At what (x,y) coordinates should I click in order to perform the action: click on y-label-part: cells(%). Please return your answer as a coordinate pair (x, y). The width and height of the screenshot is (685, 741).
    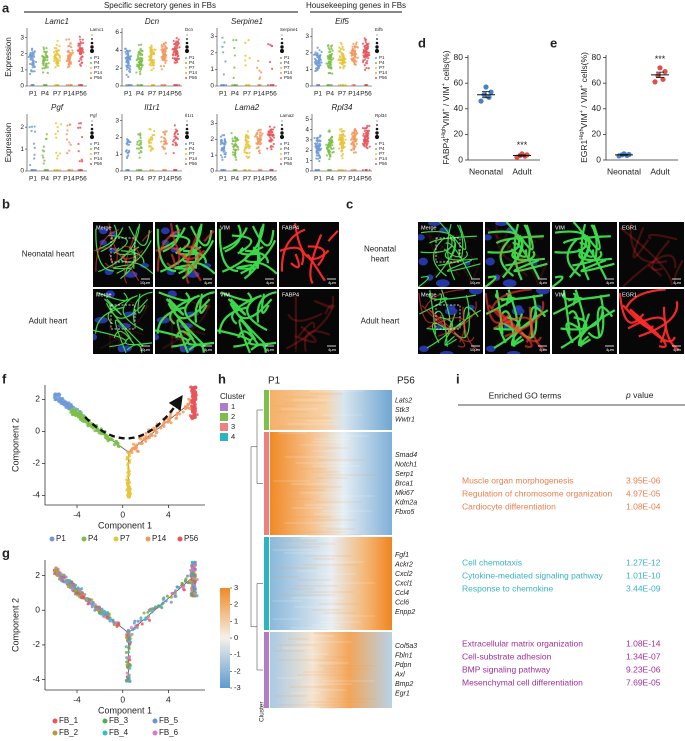
    Looking at the image, I should click on (584, 68).